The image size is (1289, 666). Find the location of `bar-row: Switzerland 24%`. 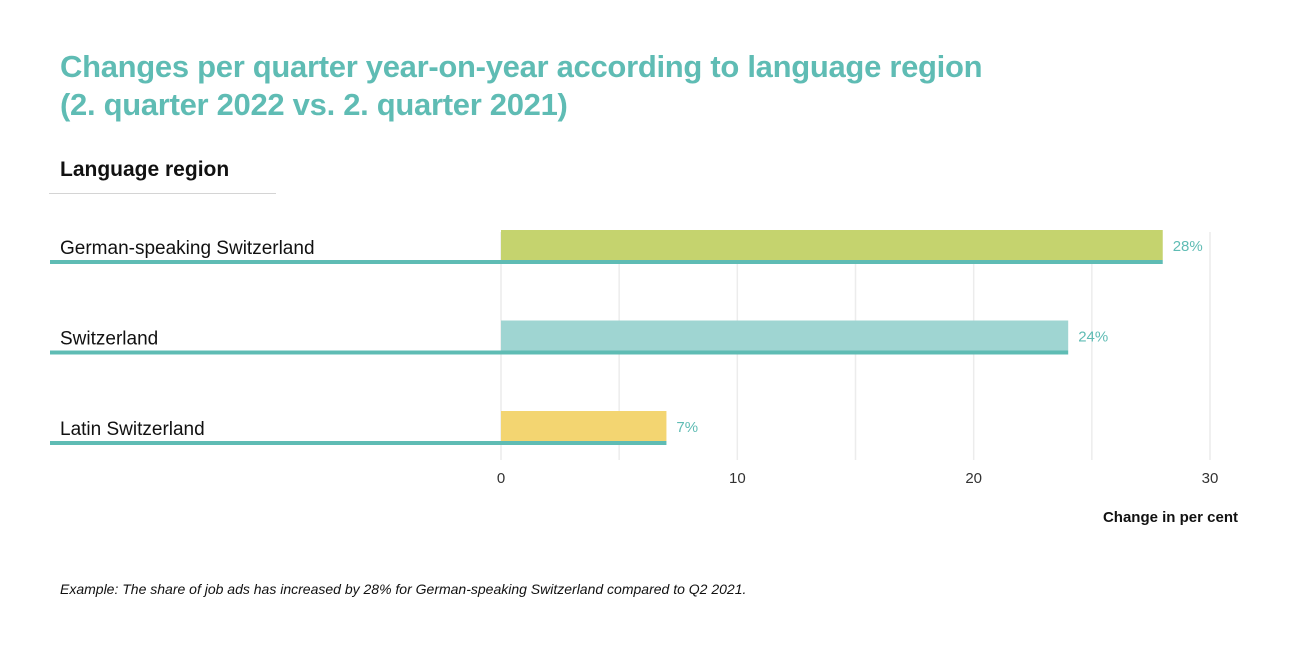

bar-row: Switzerland 24% is located at coordinates (579, 337).